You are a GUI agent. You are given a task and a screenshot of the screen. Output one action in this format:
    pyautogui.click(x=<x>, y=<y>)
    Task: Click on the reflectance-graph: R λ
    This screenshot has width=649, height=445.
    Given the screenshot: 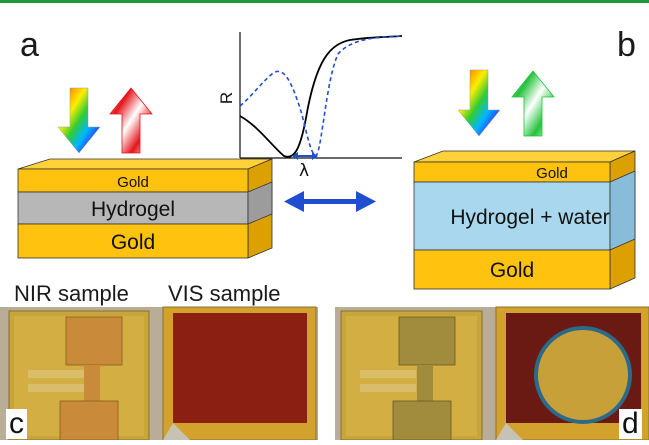 What is the action you would take?
    pyautogui.click(x=310, y=106)
    